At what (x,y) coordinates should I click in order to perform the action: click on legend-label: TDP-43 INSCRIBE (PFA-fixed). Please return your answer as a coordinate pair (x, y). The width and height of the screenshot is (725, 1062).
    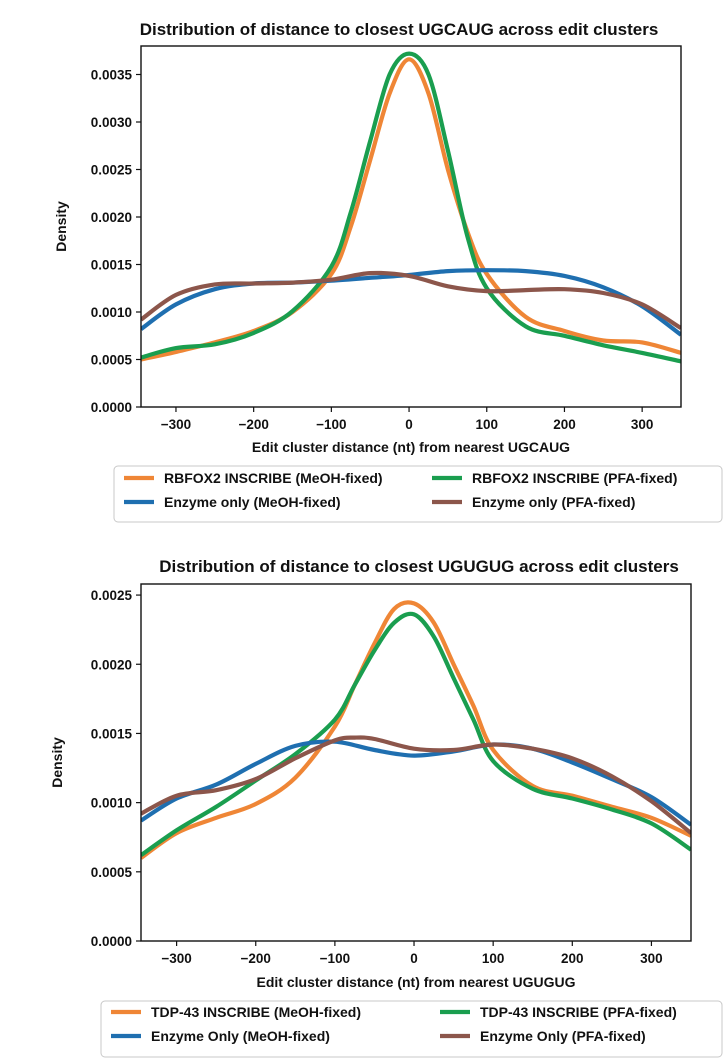
    Looking at the image, I should click on (578, 1012).